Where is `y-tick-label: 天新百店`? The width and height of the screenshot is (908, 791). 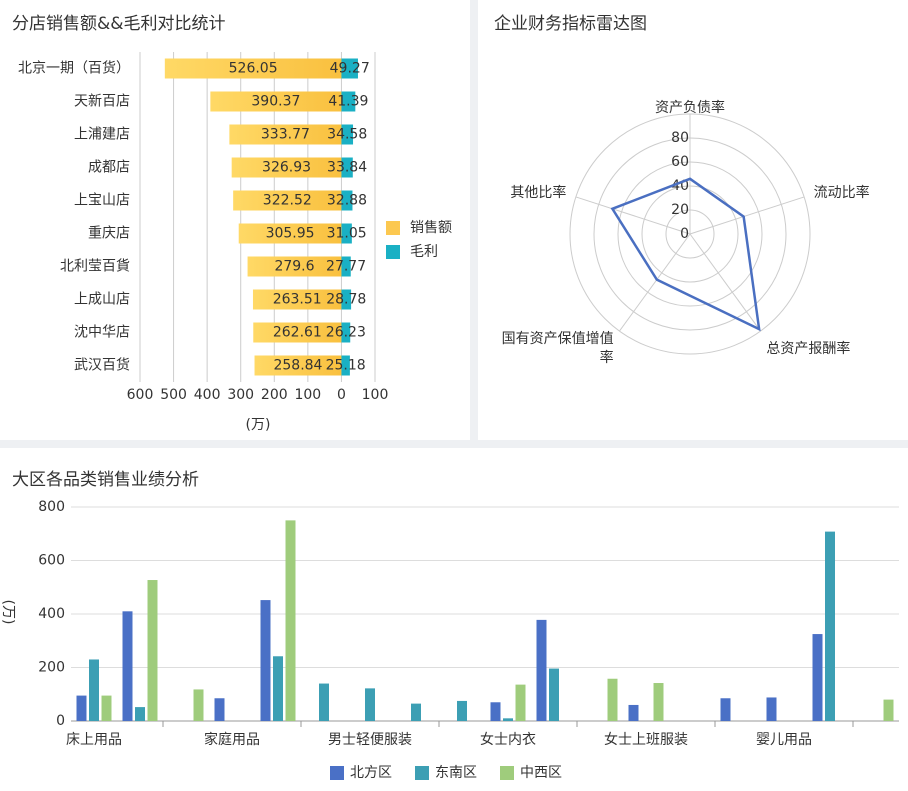
y-tick-label: 天新百店 is located at coordinates (102, 102).